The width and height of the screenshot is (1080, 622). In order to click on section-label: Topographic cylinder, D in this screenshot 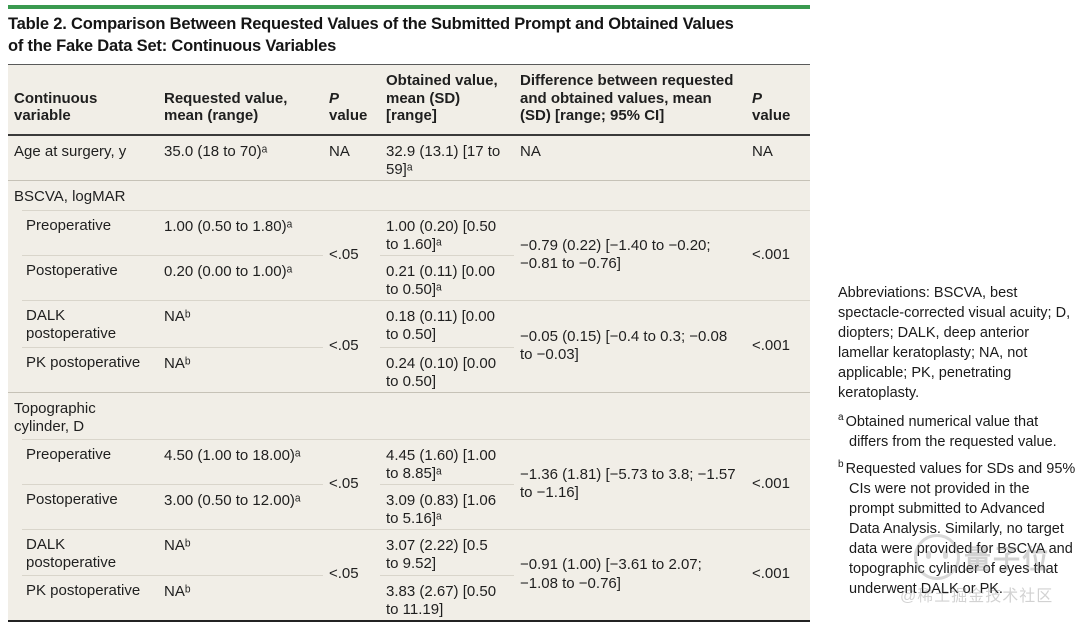, I will do `click(55, 417)`.